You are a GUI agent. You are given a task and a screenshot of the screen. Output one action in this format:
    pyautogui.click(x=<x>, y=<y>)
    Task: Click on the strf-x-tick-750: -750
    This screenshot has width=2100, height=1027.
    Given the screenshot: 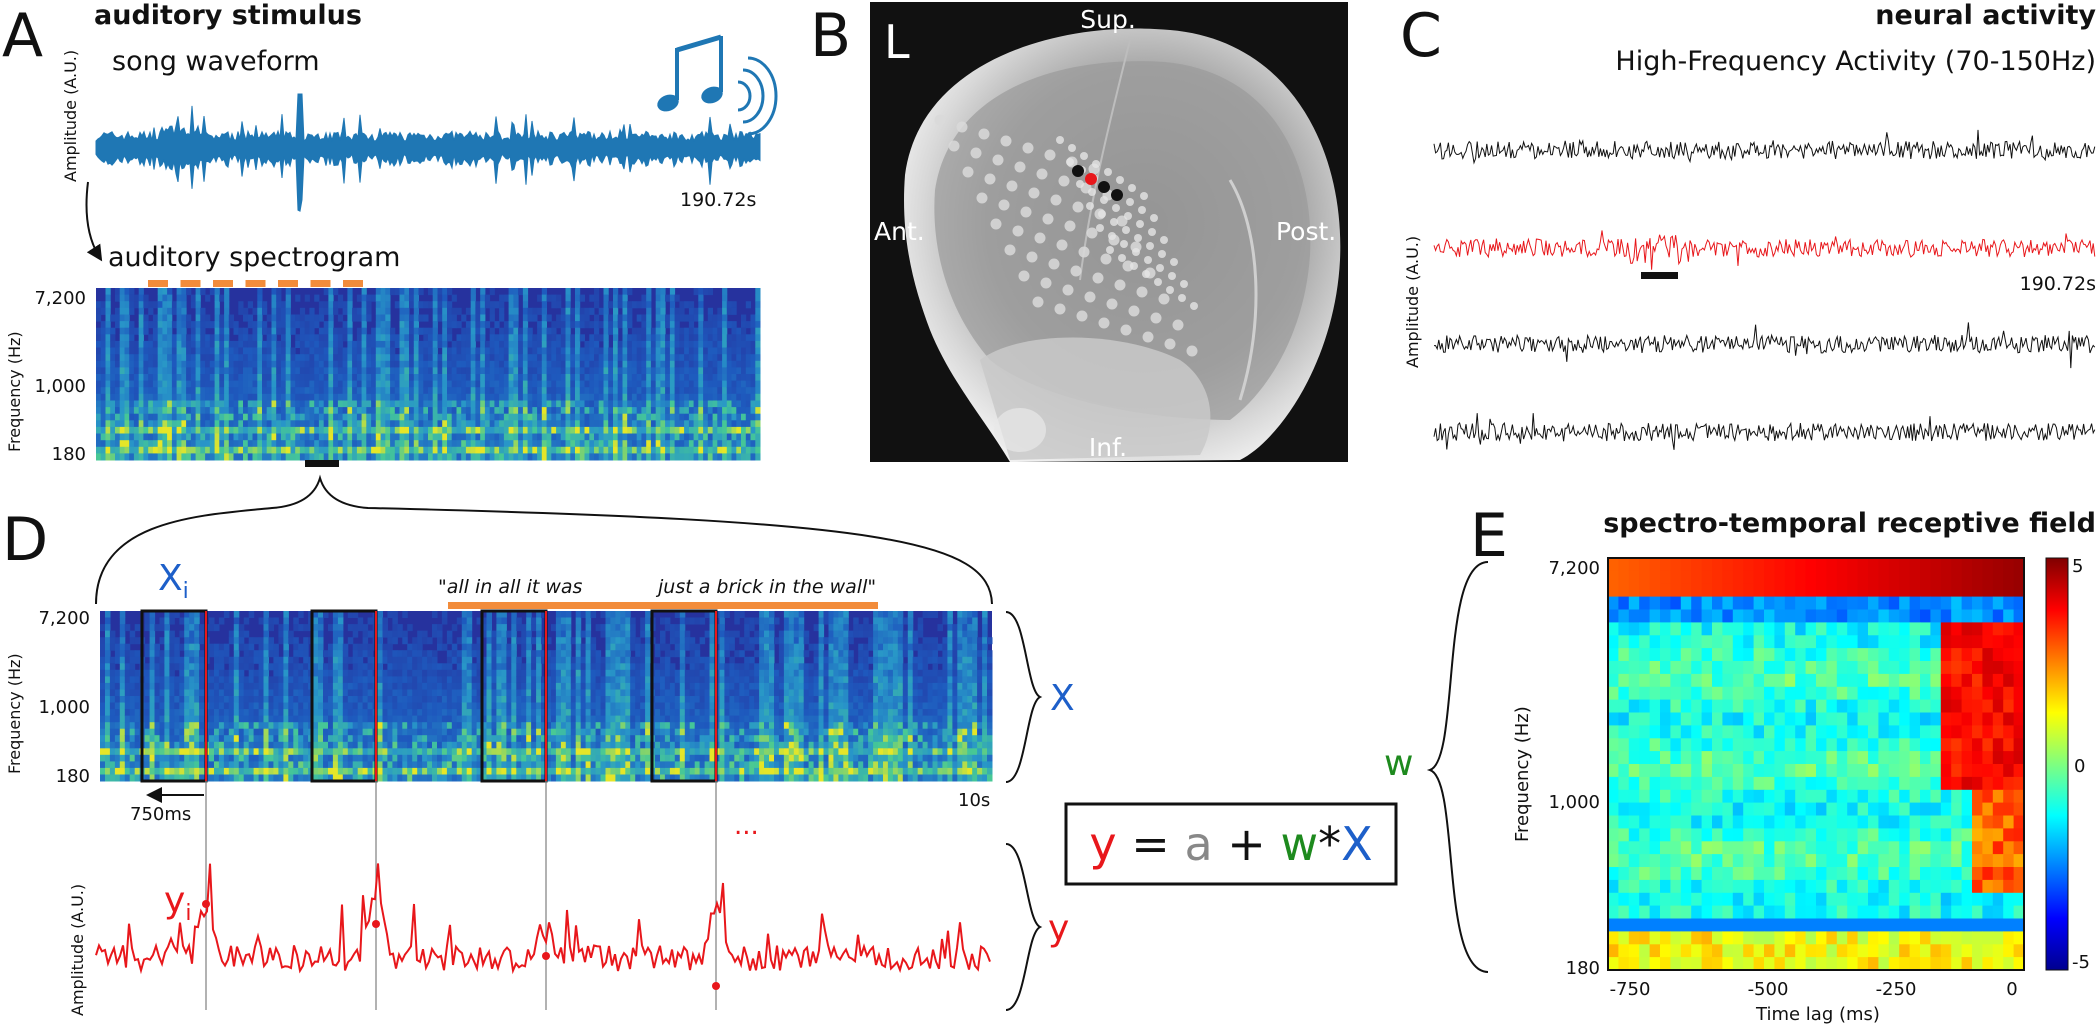 What is the action you would take?
    pyautogui.click(x=1630, y=989)
    